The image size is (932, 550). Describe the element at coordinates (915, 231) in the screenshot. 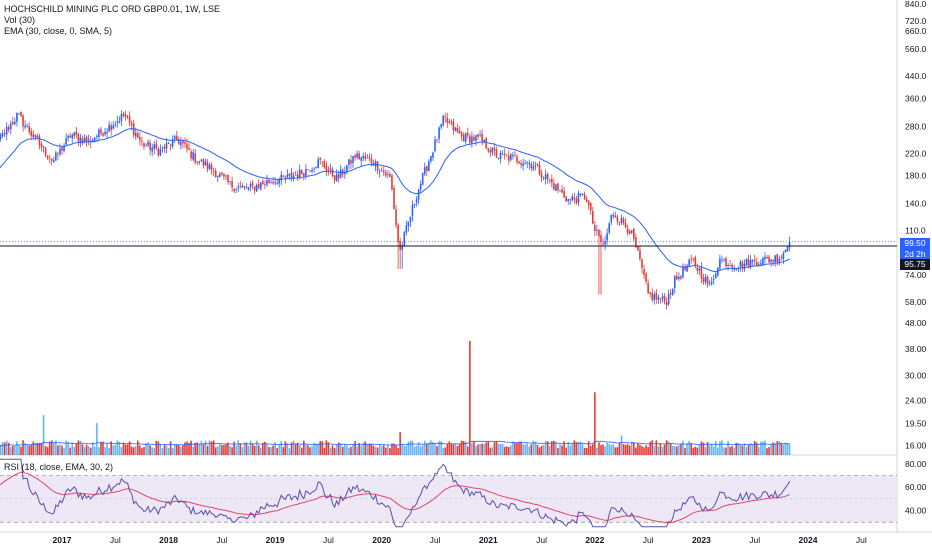

I see `price-tick-label: 110.0` at that location.